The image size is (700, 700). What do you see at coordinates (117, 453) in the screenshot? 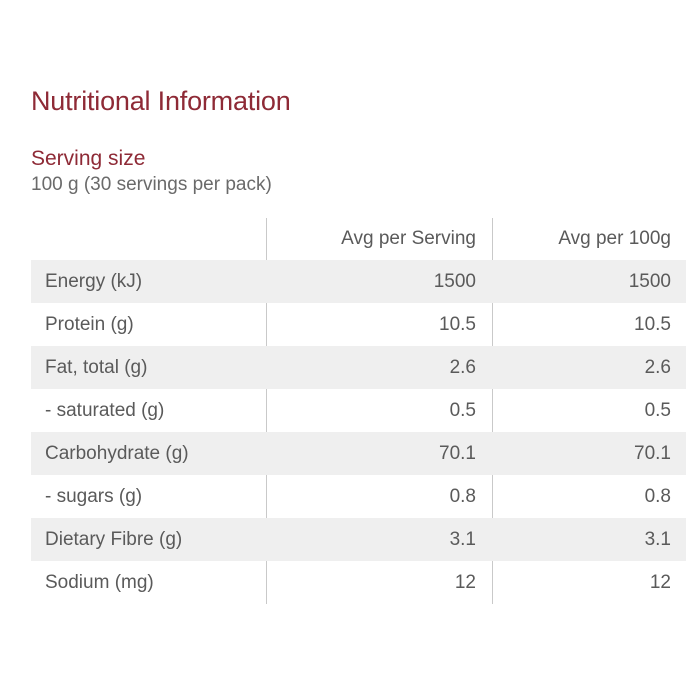
I see `nutrient-label: Carbohydrate (g)` at bounding box center [117, 453].